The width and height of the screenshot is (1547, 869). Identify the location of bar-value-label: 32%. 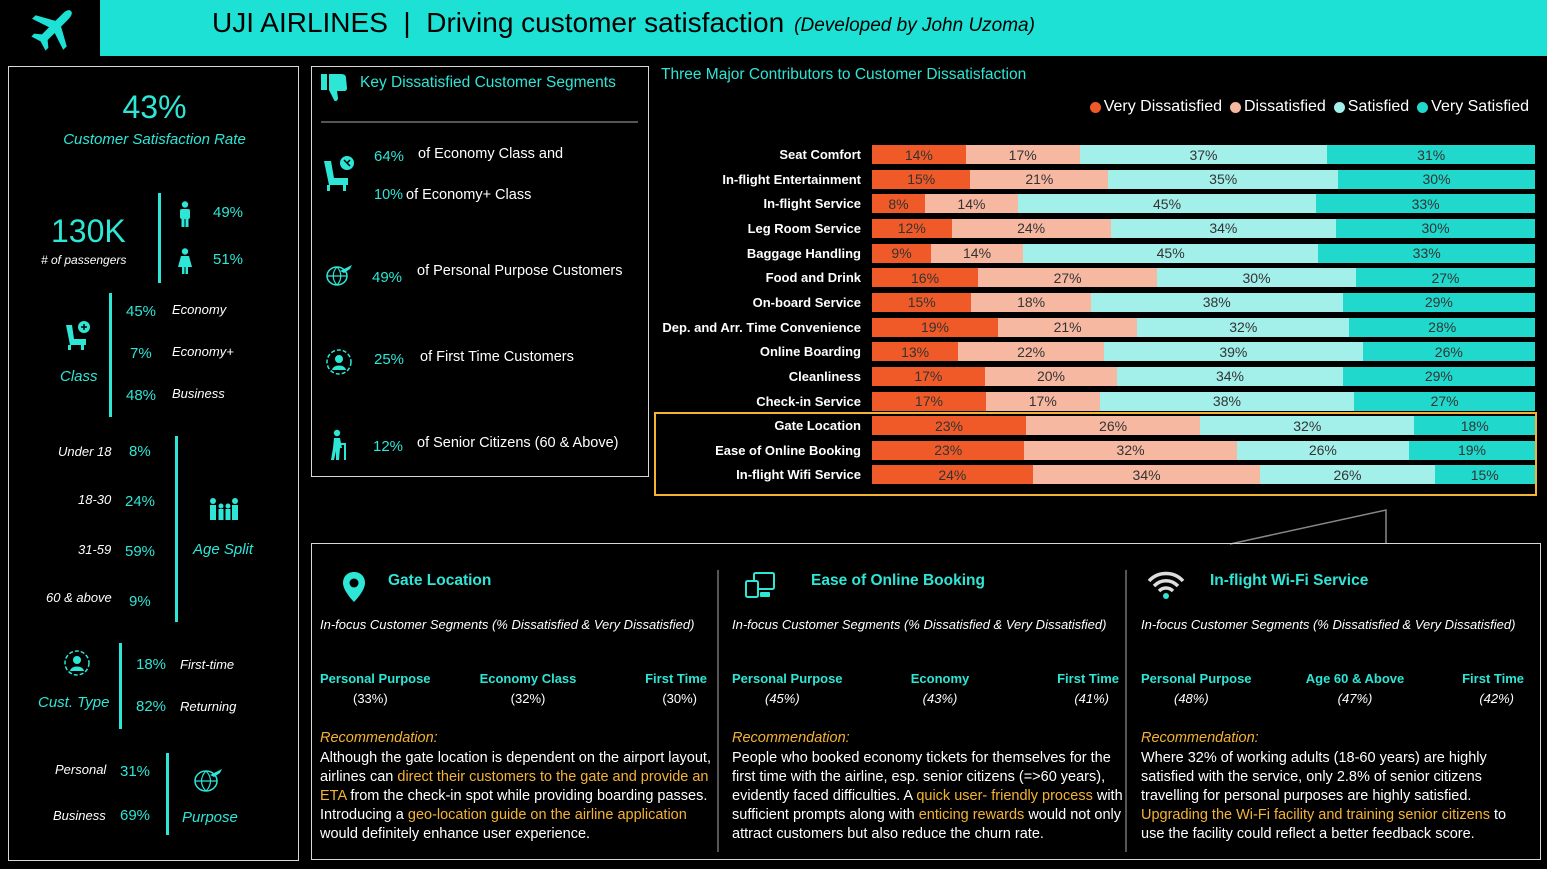
(1243, 327).